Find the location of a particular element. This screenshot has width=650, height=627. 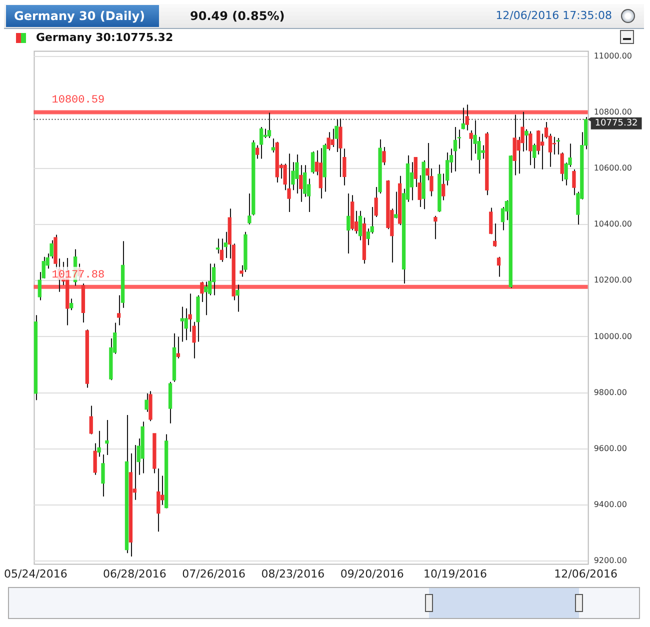

text: 12/06/2016 17:35:08 is located at coordinates (554, 16).